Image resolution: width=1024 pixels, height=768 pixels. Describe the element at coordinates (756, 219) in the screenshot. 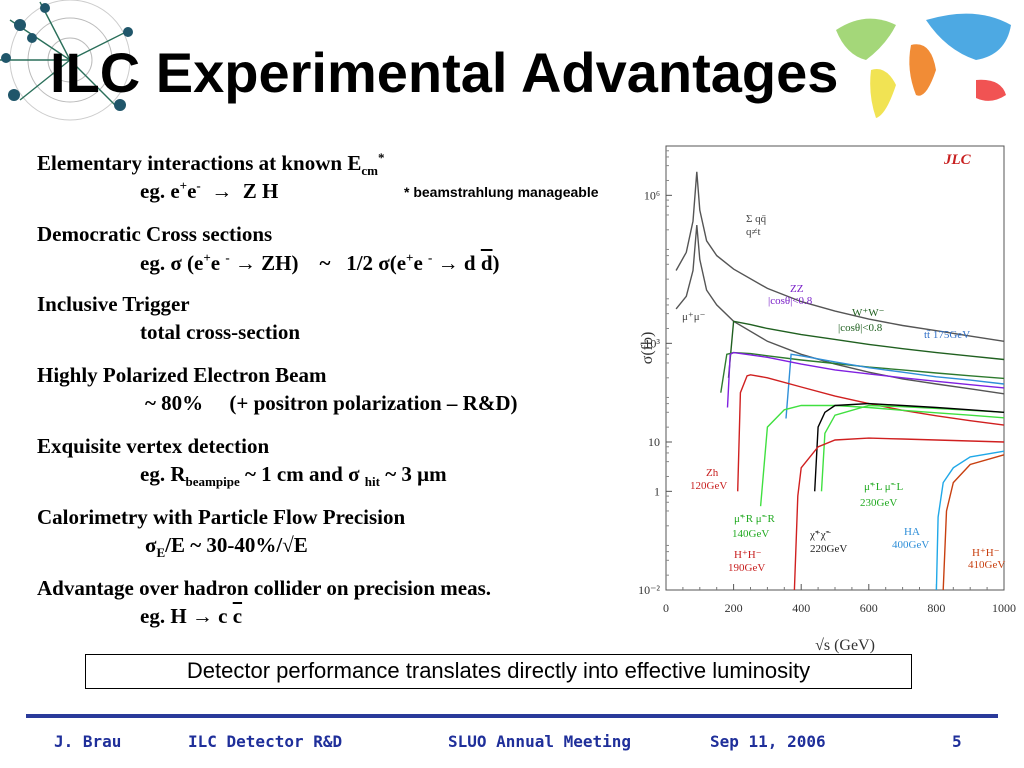

I see `curve-label: Σ qq̄` at that location.